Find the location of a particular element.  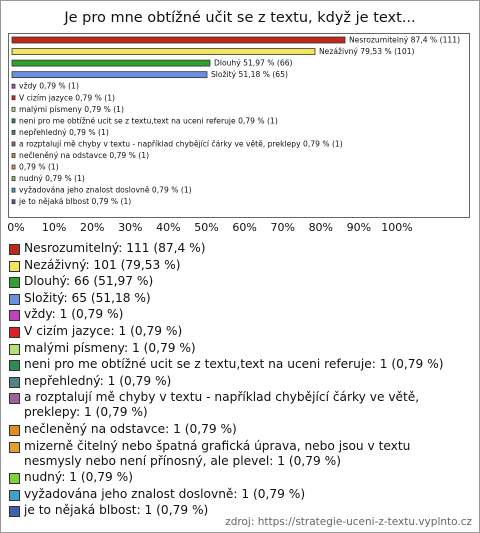

legend-label: Nesrozumitelný: 111 (87,4 %) is located at coordinates (115, 248).